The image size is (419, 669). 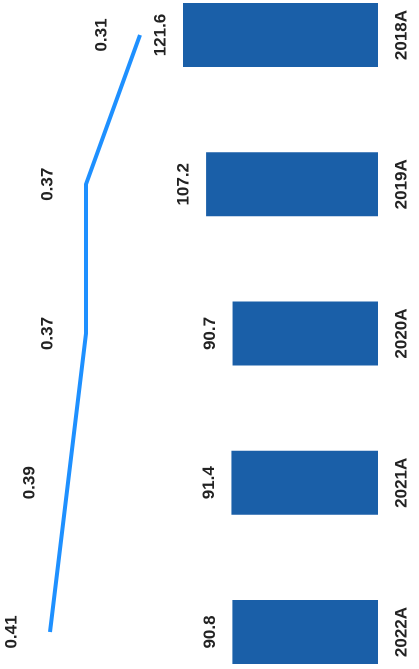 What do you see at coordinates (209, 631) in the screenshot?
I see `bar-value-label: 90.8` at bounding box center [209, 631].